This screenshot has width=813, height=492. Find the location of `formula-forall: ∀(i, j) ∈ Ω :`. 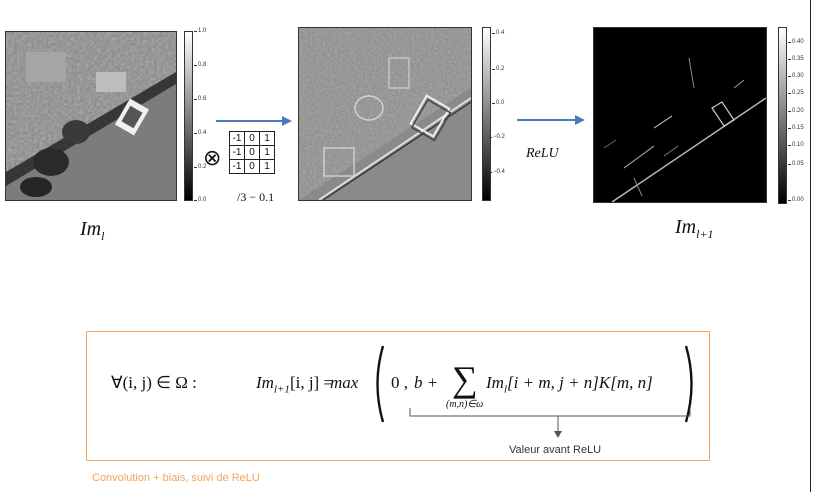

formula-forall: ∀(i, j) ∈ Ω : is located at coordinates (154, 382).